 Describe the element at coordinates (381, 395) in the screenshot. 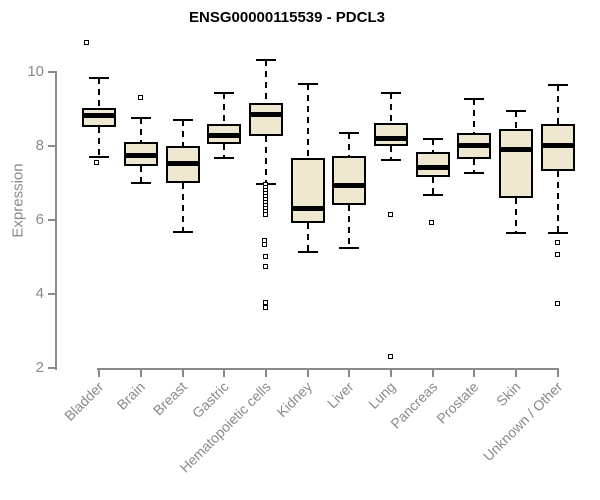

I see `x-axis-category-label: Lung` at that location.